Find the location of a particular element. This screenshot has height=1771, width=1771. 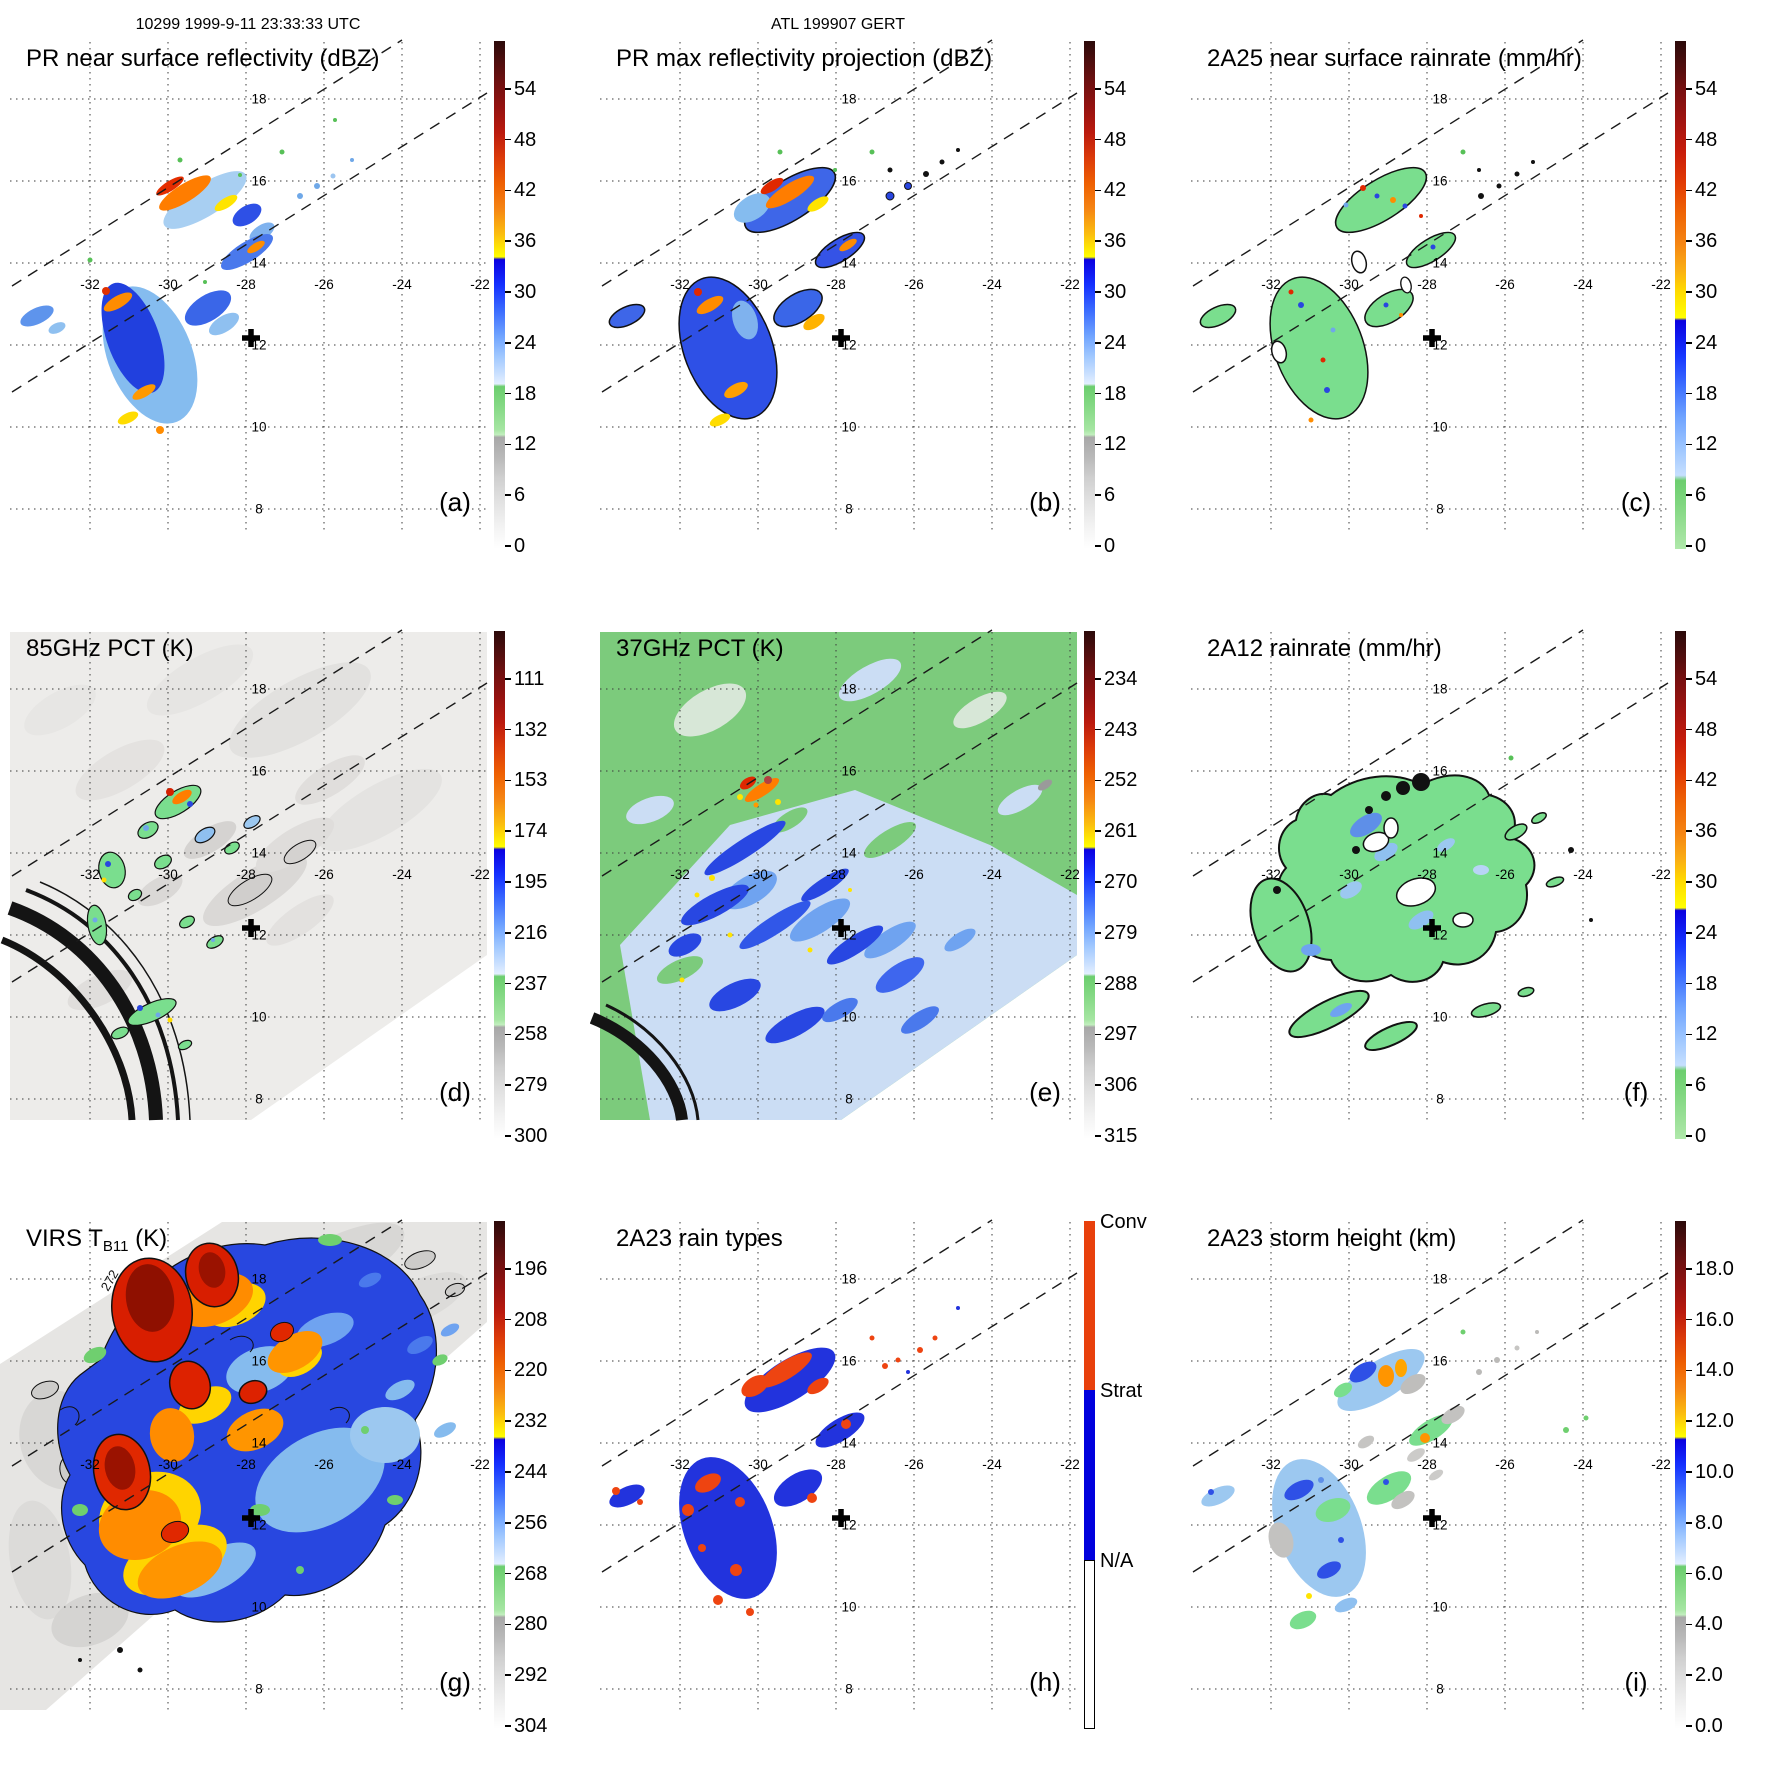

overpass-header: 10299 1999-9-11 23:33:33 UTC is located at coordinates (248, 24).